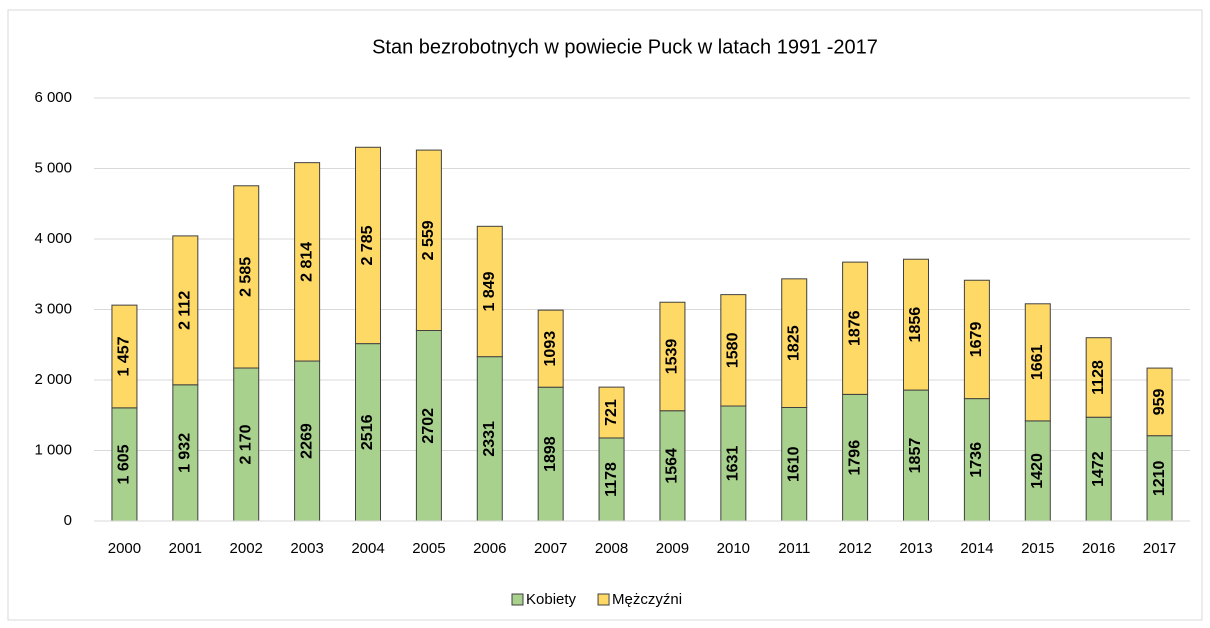  What do you see at coordinates (854, 548) in the screenshot?
I see `x-tick-label: 2012` at bounding box center [854, 548].